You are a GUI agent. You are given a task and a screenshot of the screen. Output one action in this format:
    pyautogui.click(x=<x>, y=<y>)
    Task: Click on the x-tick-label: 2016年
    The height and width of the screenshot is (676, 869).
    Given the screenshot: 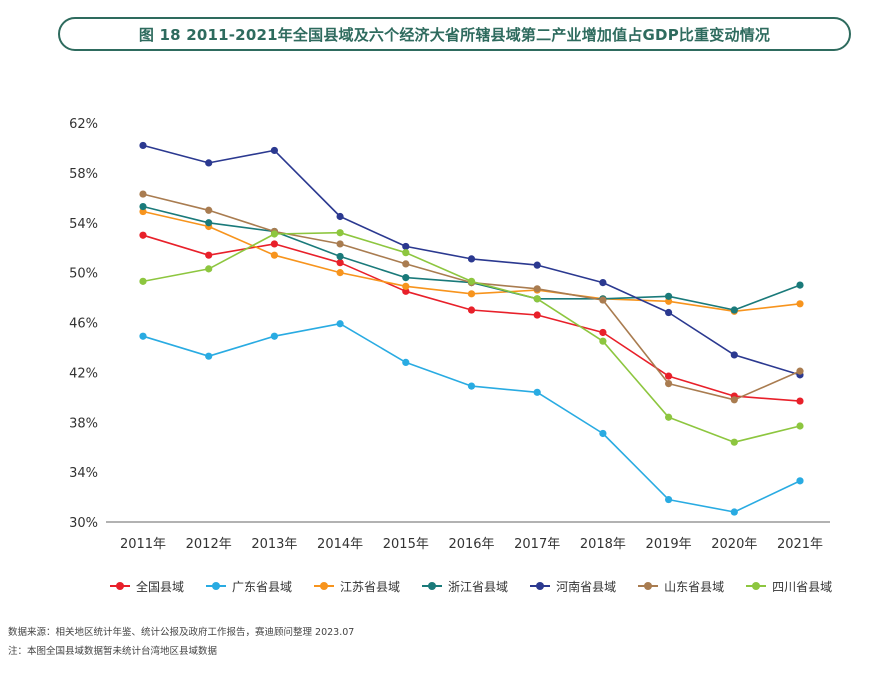 What is the action you would take?
    pyautogui.click(x=471, y=544)
    